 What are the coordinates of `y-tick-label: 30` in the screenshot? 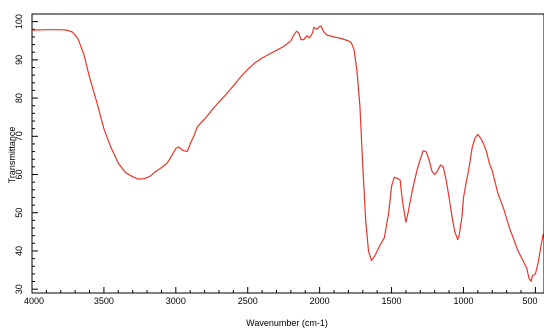 It's located at (19, 289).